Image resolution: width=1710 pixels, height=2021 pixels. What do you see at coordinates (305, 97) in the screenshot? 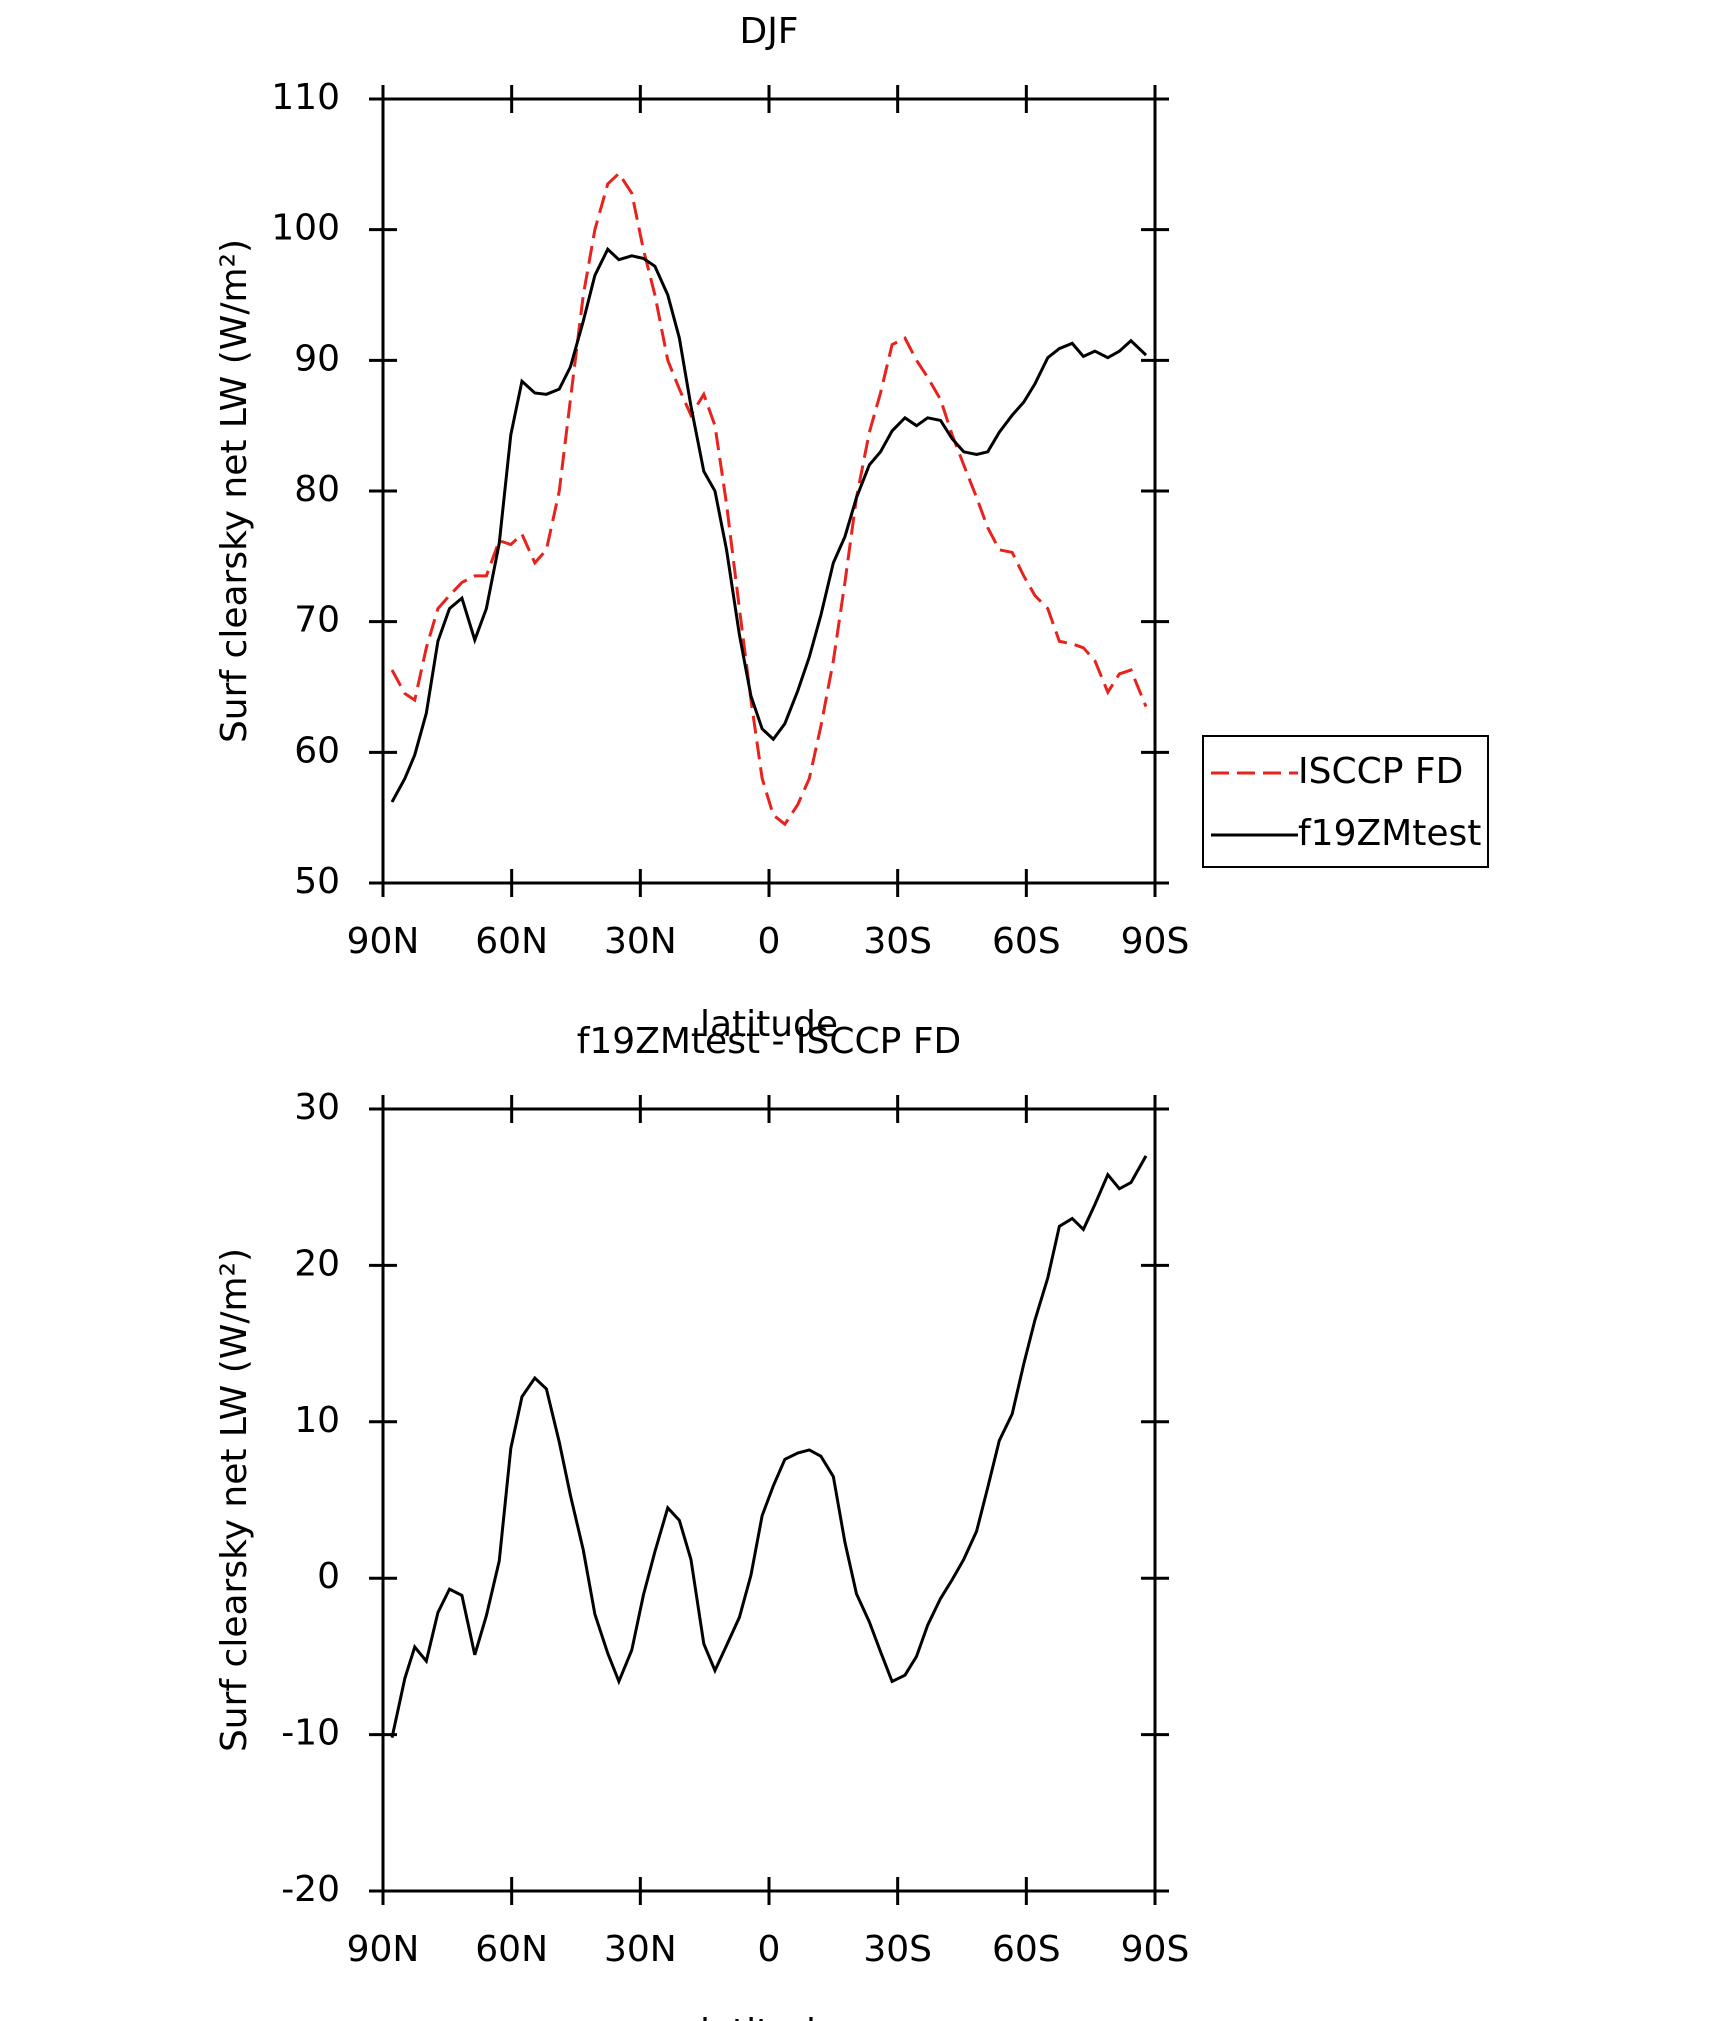
I see `y-tick-label: 110` at bounding box center [305, 97].